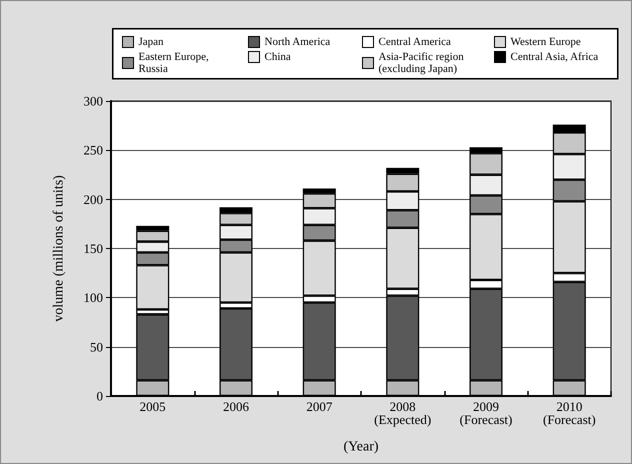 The width and height of the screenshot is (632, 464). I want to click on y-tick-label: 0, so click(99, 396).